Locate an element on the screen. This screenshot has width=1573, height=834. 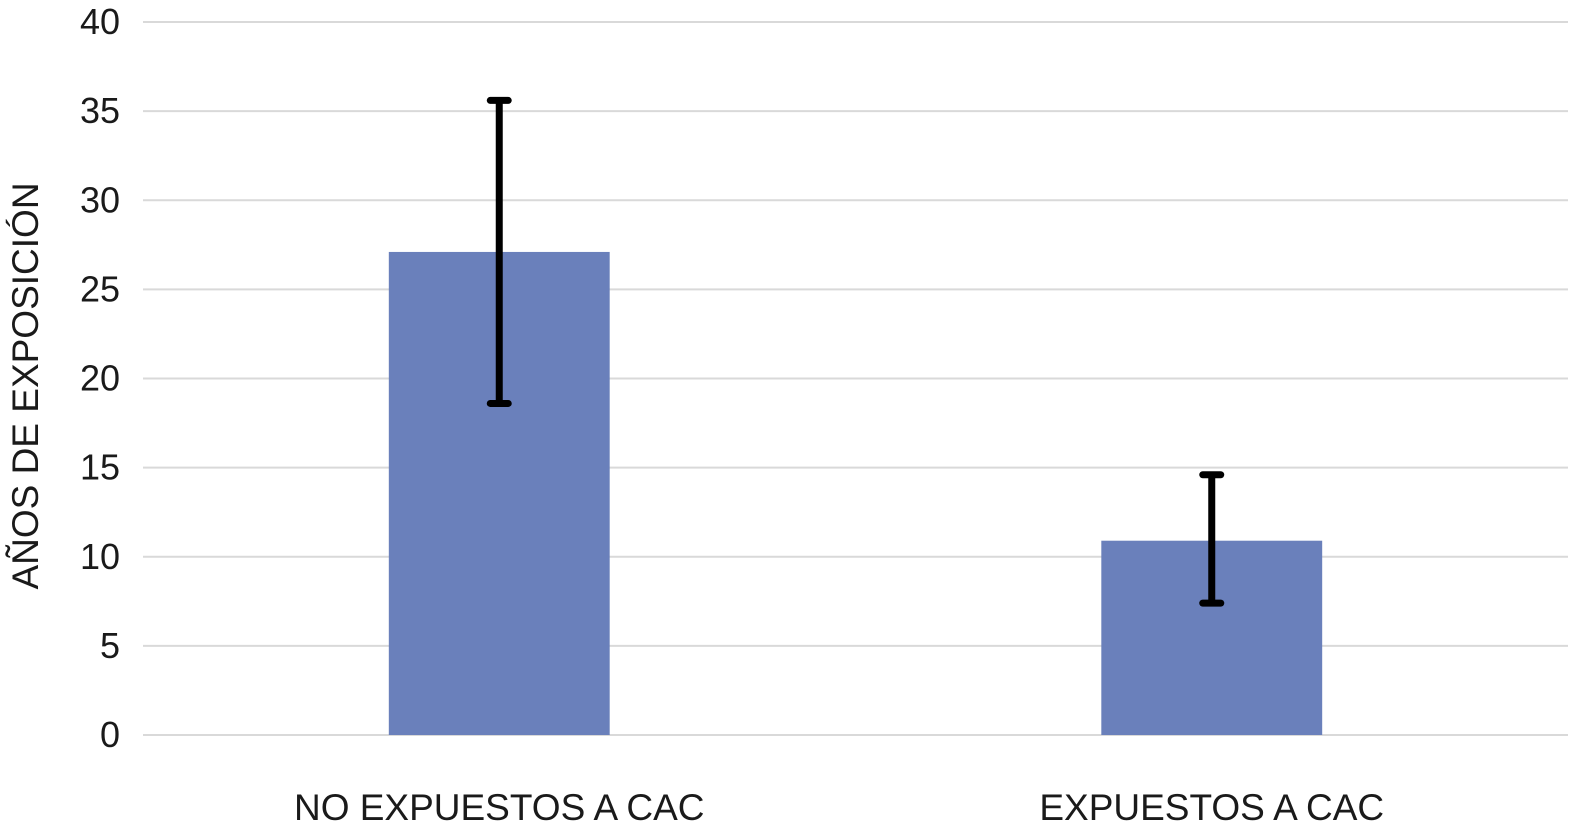
y-tick-label: 30 is located at coordinates (100, 199).